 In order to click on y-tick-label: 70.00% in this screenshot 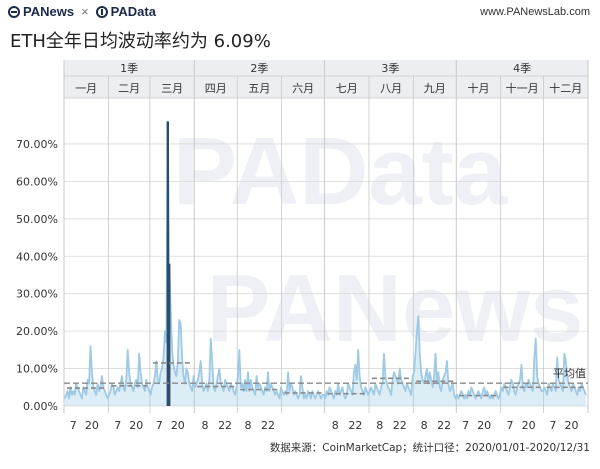, I will do `click(37, 144)`.